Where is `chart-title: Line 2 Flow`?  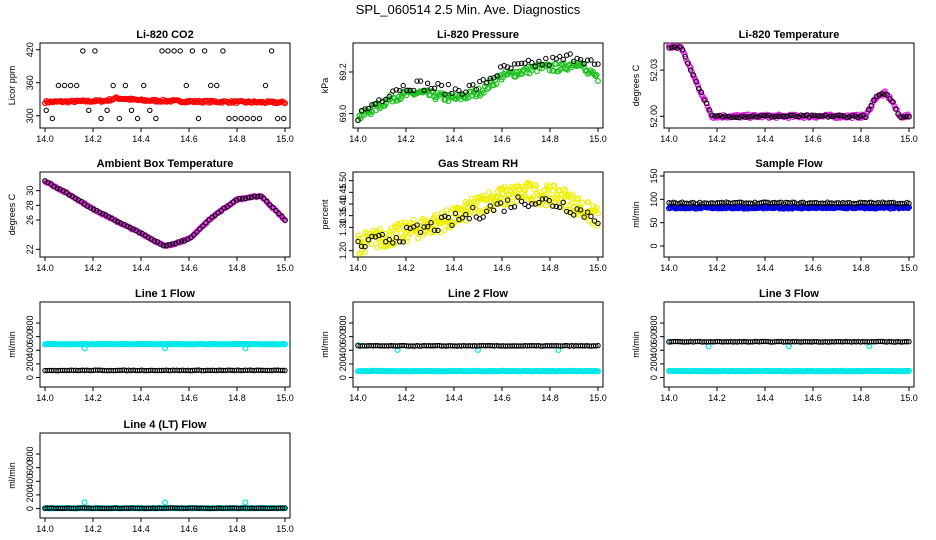 chart-title: Line 2 Flow is located at coordinates (478, 294).